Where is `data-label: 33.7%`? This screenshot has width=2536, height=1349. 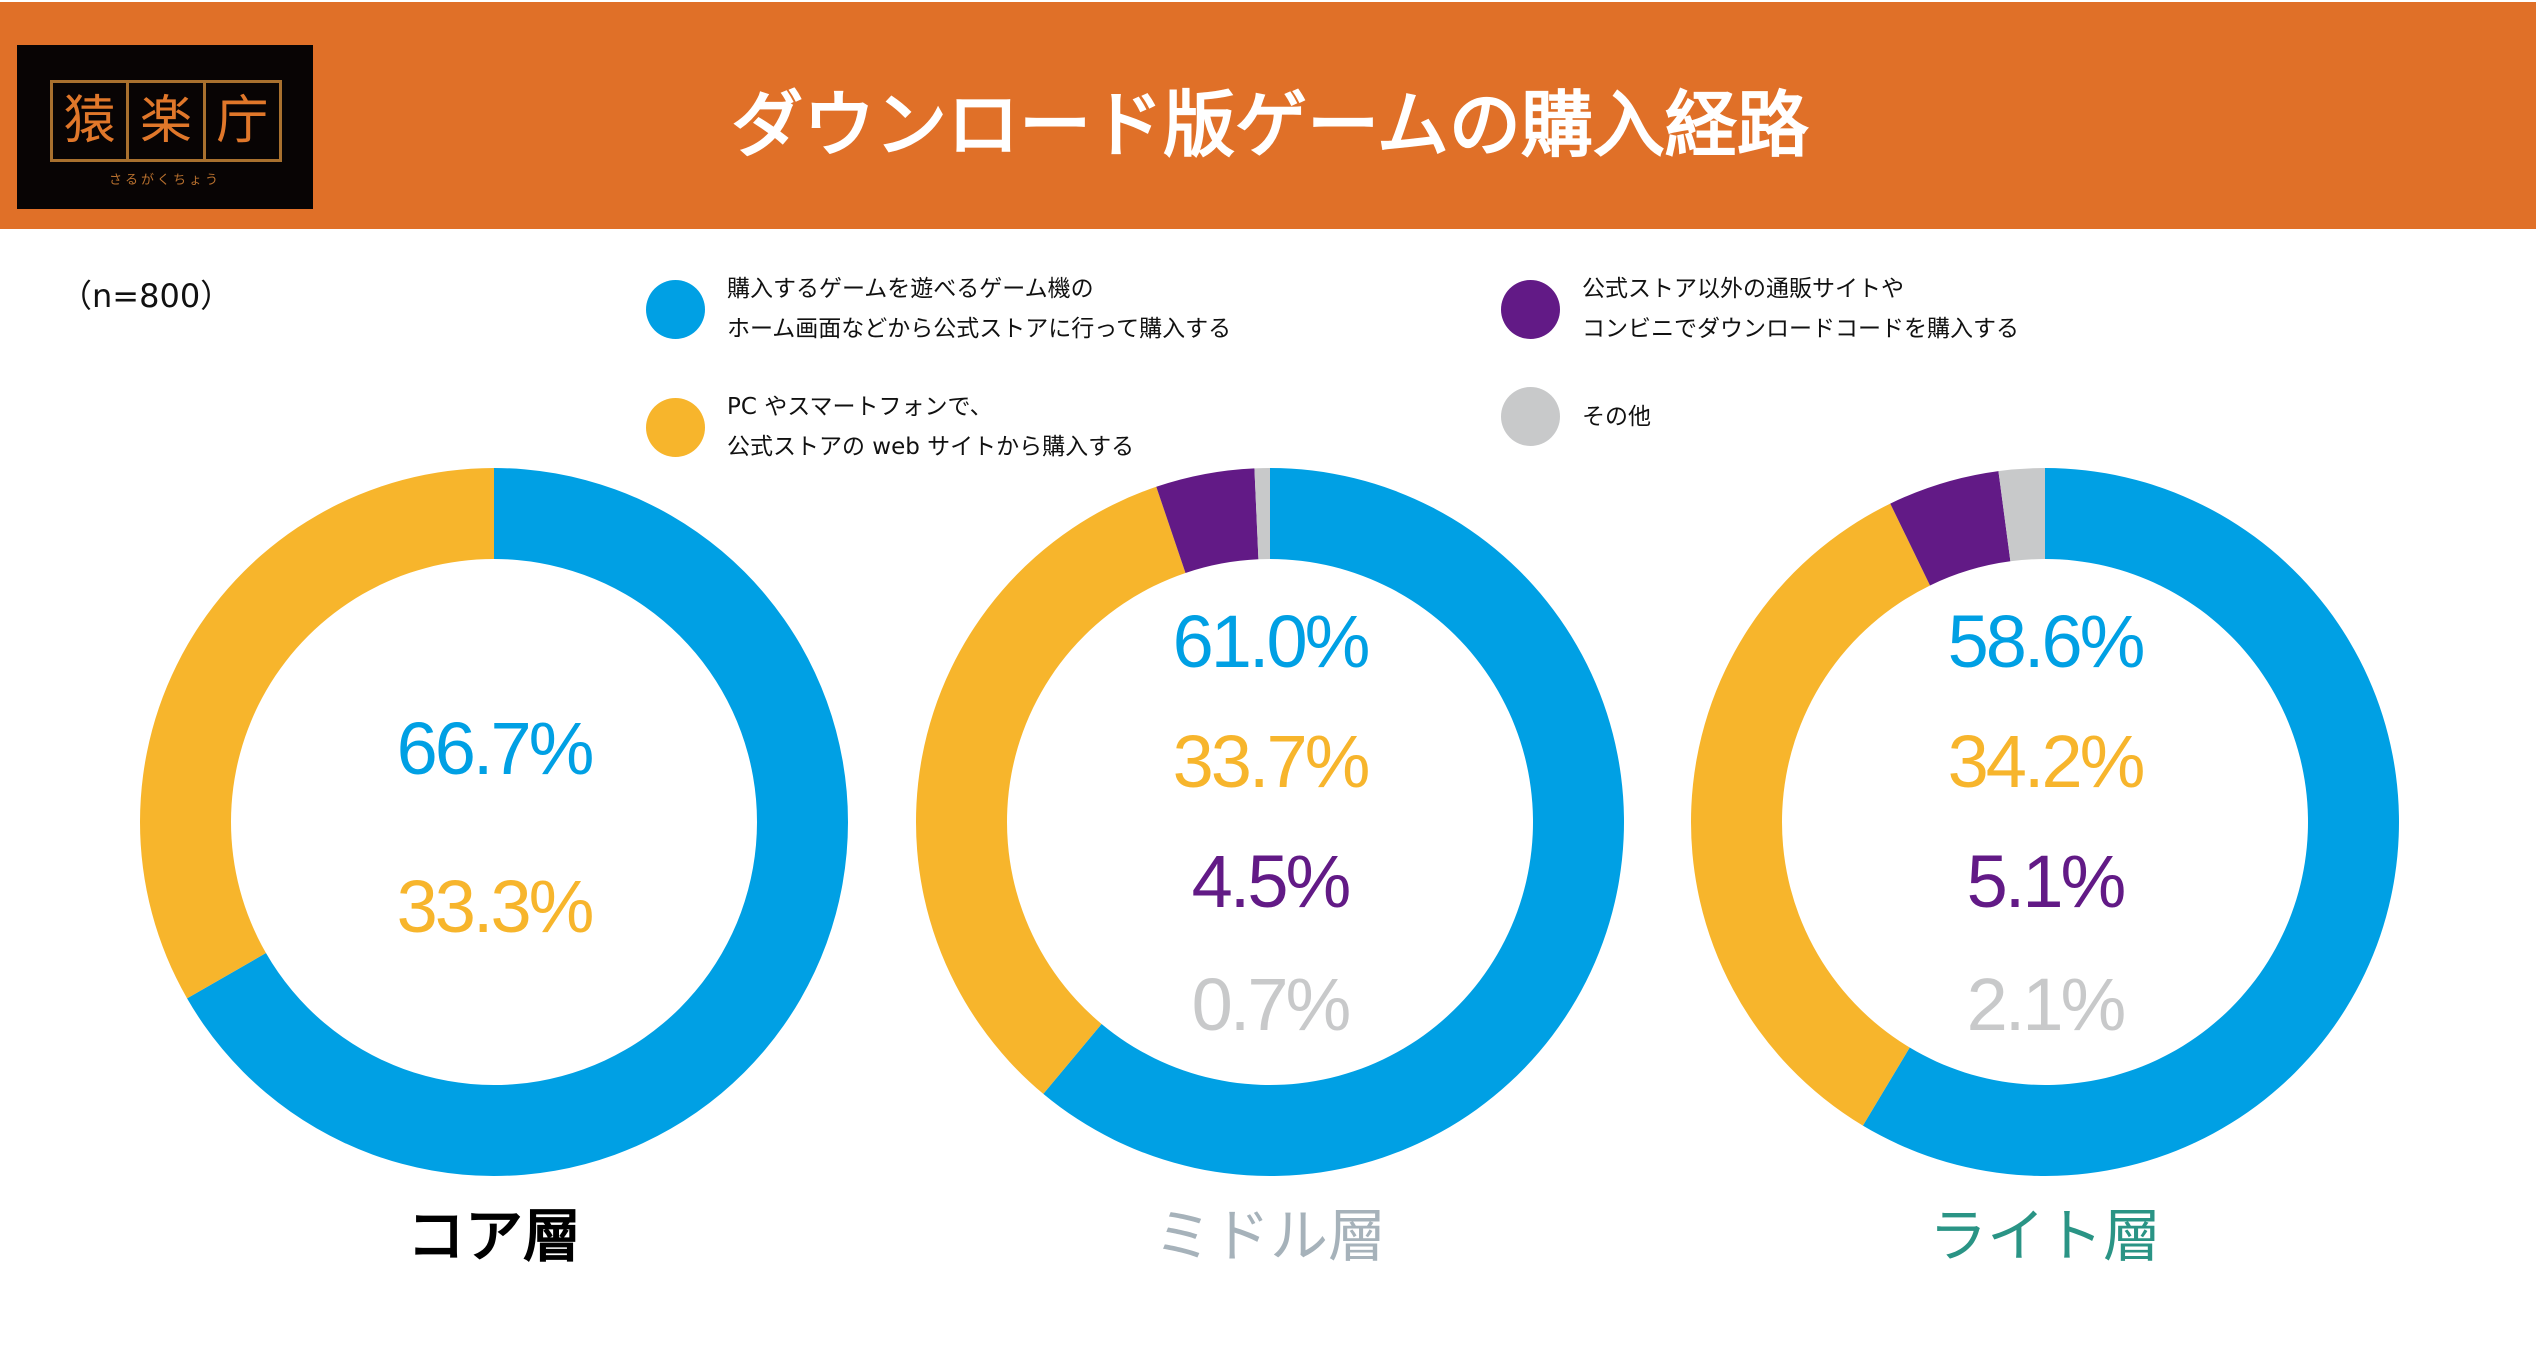 data-label: 33.7% is located at coordinates (1271, 761).